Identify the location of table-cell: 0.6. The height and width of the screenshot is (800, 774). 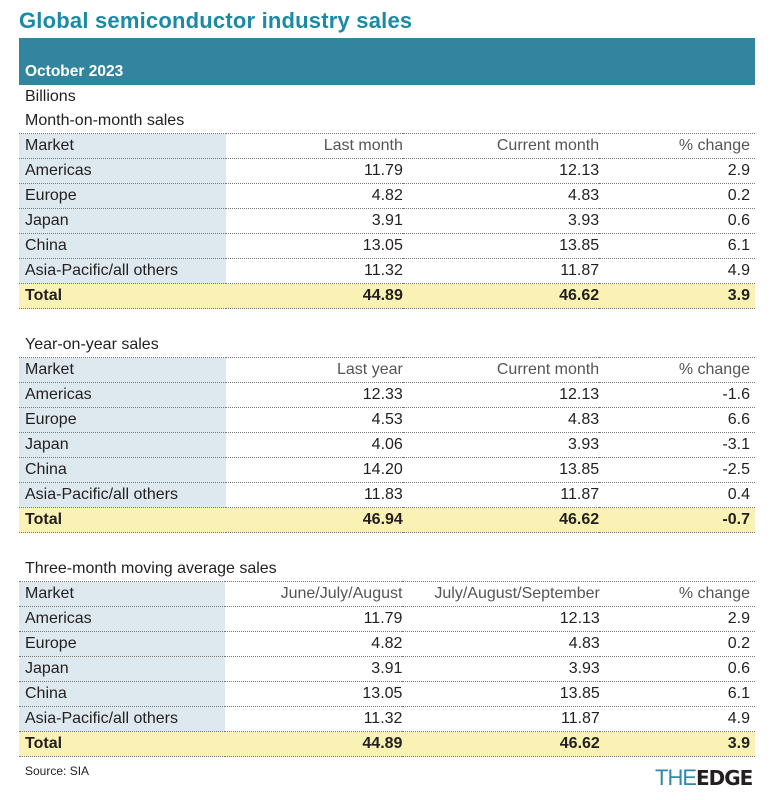
(677, 669).